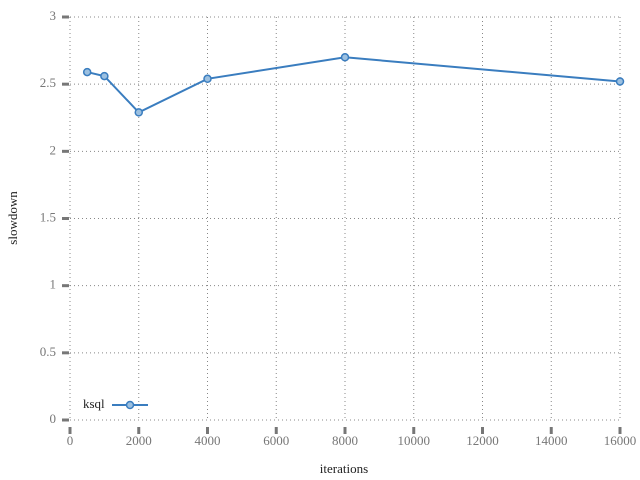 The height and width of the screenshot is (480, 640). I want to click on y-tick-label: 1, so click(53, 284).